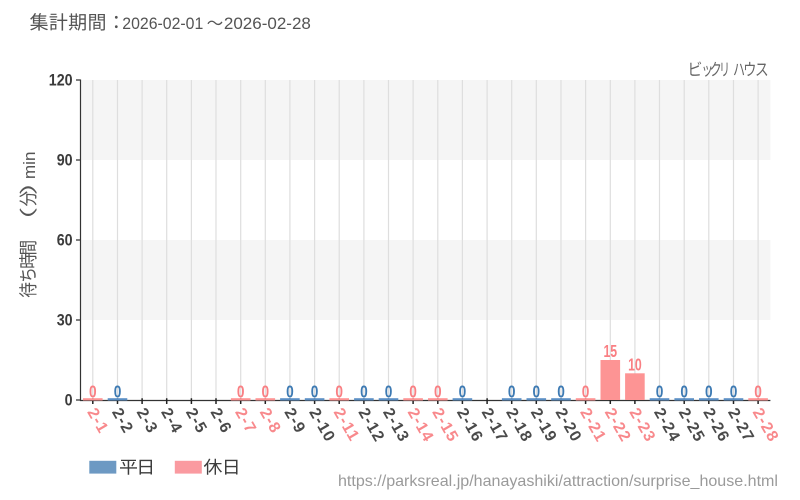 The image size is (800, 500). Describe the element at coordinates (61, 81) in the screenshot. I see `svg-text: 120` at that location.